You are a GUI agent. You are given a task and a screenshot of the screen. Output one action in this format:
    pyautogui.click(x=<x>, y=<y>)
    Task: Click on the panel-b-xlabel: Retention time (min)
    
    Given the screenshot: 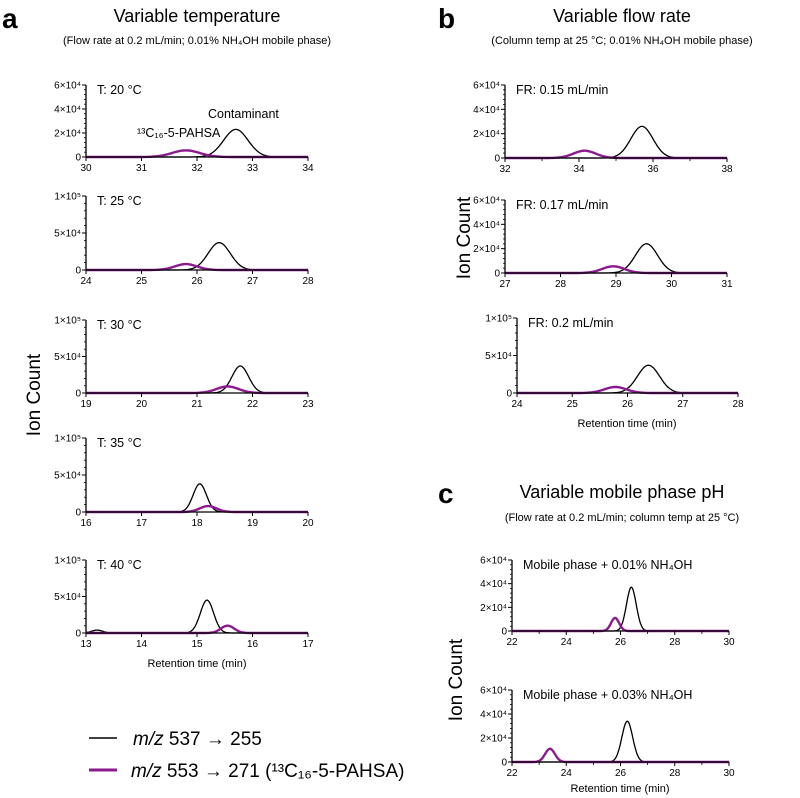 What is the action you would take?
    pyautogui.click(x=626, y=424)
    